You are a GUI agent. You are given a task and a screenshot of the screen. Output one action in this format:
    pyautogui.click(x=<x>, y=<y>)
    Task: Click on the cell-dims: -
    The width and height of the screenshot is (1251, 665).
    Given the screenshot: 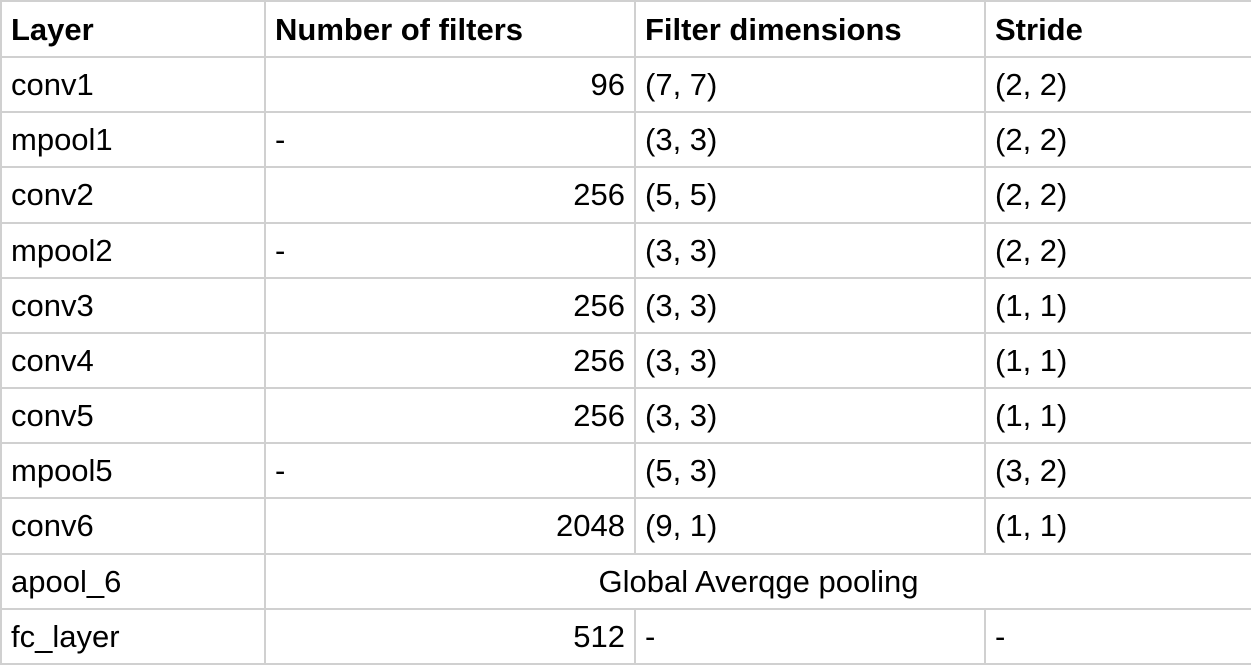 What is the action you would take?
    pyautogui.click(x=810, y=636)
    